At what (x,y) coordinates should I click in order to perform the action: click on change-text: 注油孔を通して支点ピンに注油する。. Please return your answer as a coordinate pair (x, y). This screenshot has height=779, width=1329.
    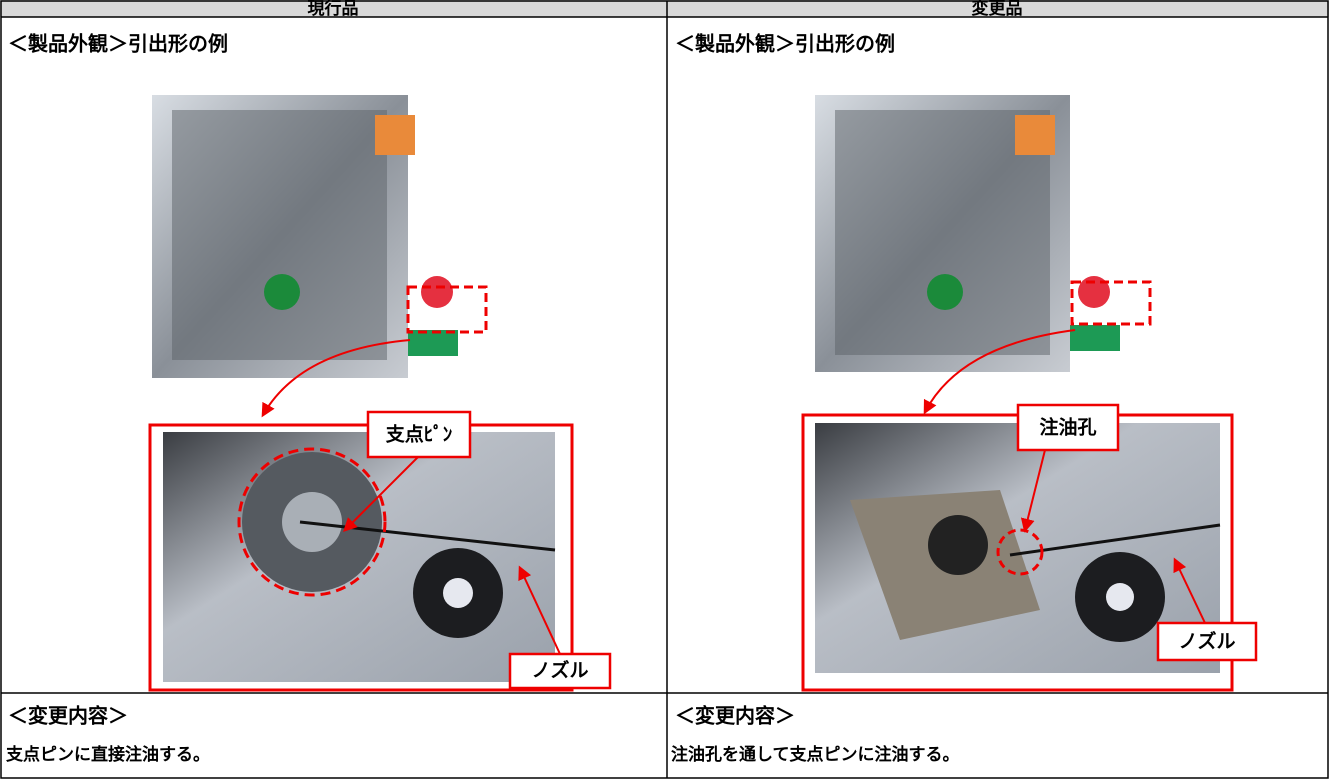
    Looking at the image, I should click on (815, 754).